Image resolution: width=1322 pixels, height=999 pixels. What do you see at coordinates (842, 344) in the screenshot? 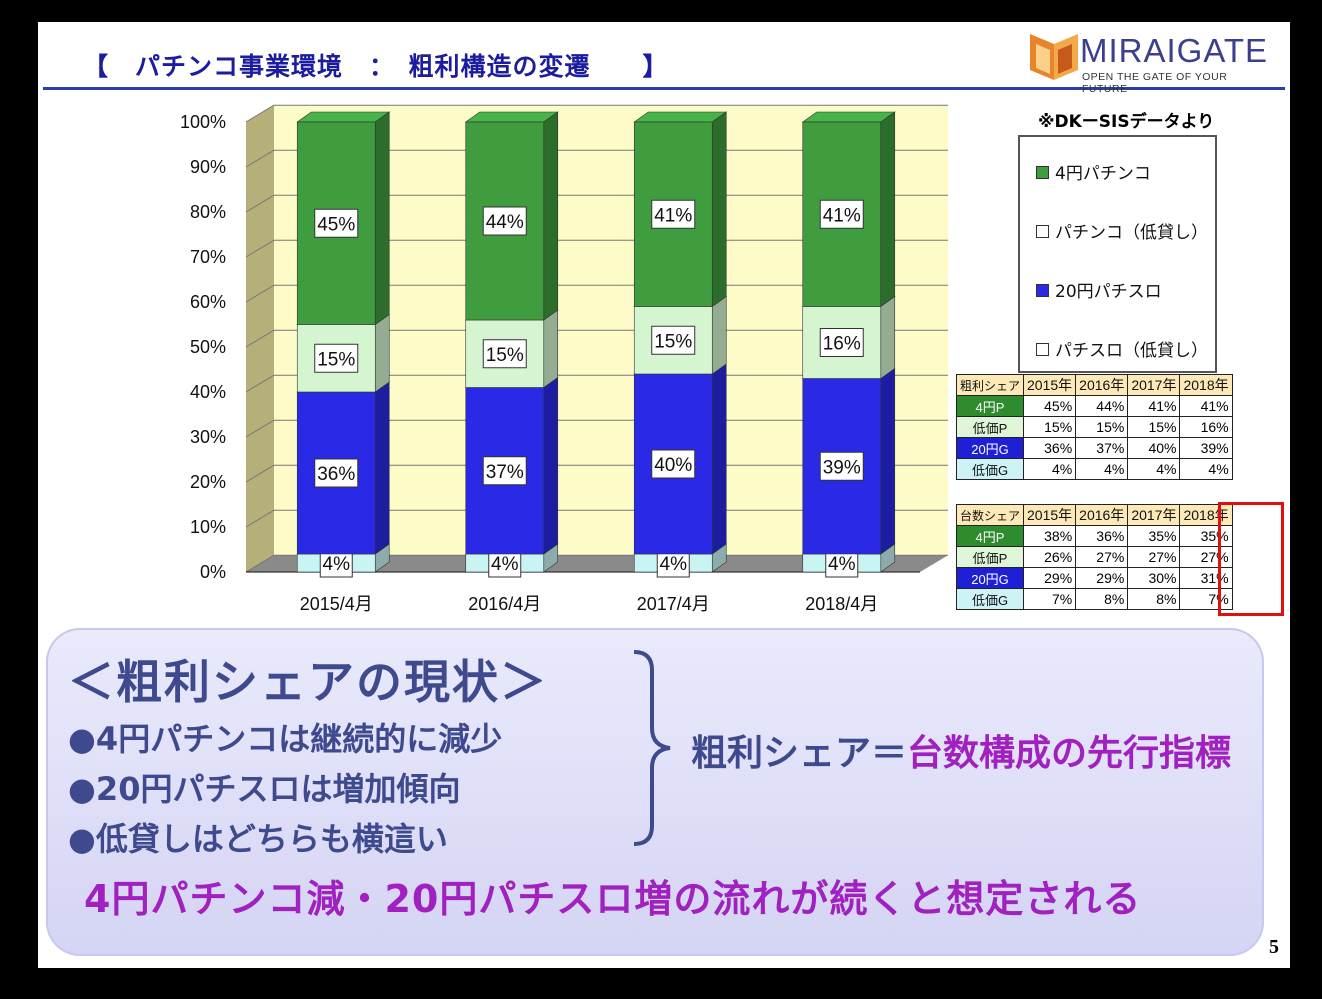
I see `data-label: 16%` at bounding box center [842, 344].